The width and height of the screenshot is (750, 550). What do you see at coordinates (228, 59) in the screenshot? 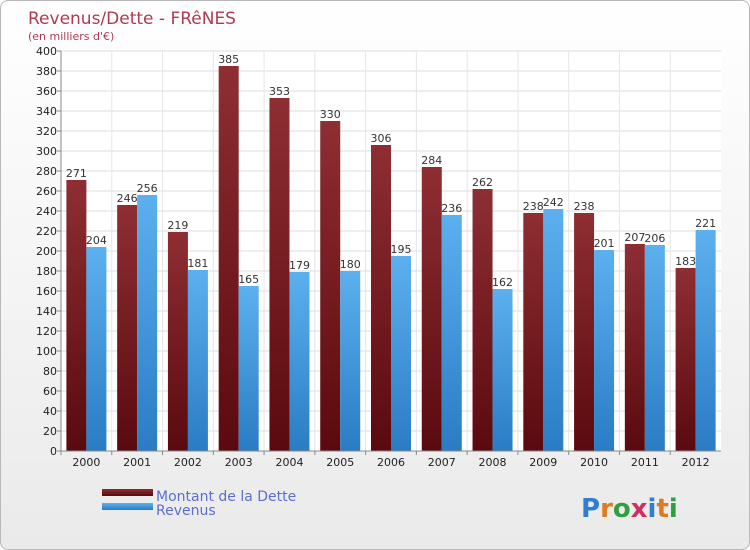
I see `value-label-debt: 385` at bounding box center [228, 59].